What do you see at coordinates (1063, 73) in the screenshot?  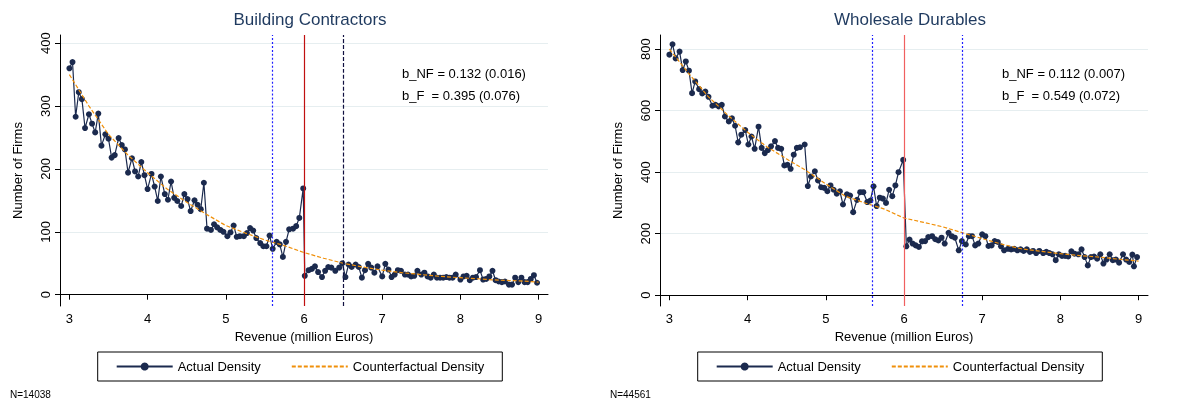 I see `annotation: b_NF = 0.112 (0.007)` at bounding box center [1063, 73].